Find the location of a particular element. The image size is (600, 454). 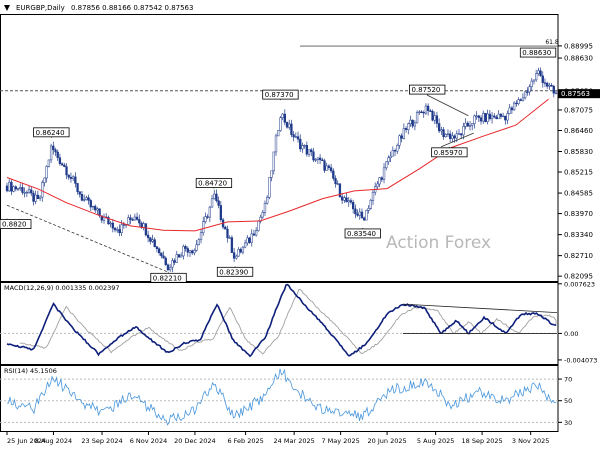

collapse-triangle-icon is located at coordinates (7, 8).